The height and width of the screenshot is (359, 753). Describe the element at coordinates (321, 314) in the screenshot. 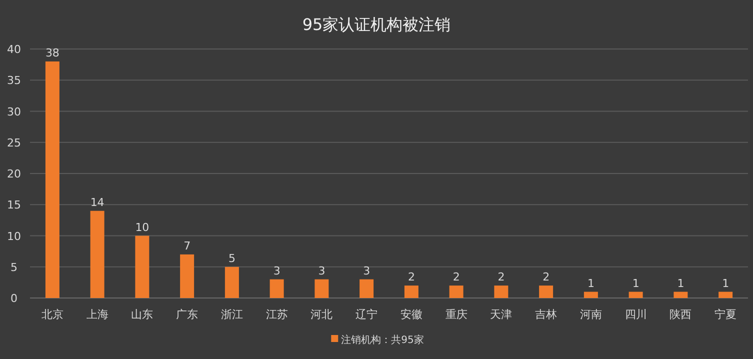

I see `x-tick-label: 河北` at that location.